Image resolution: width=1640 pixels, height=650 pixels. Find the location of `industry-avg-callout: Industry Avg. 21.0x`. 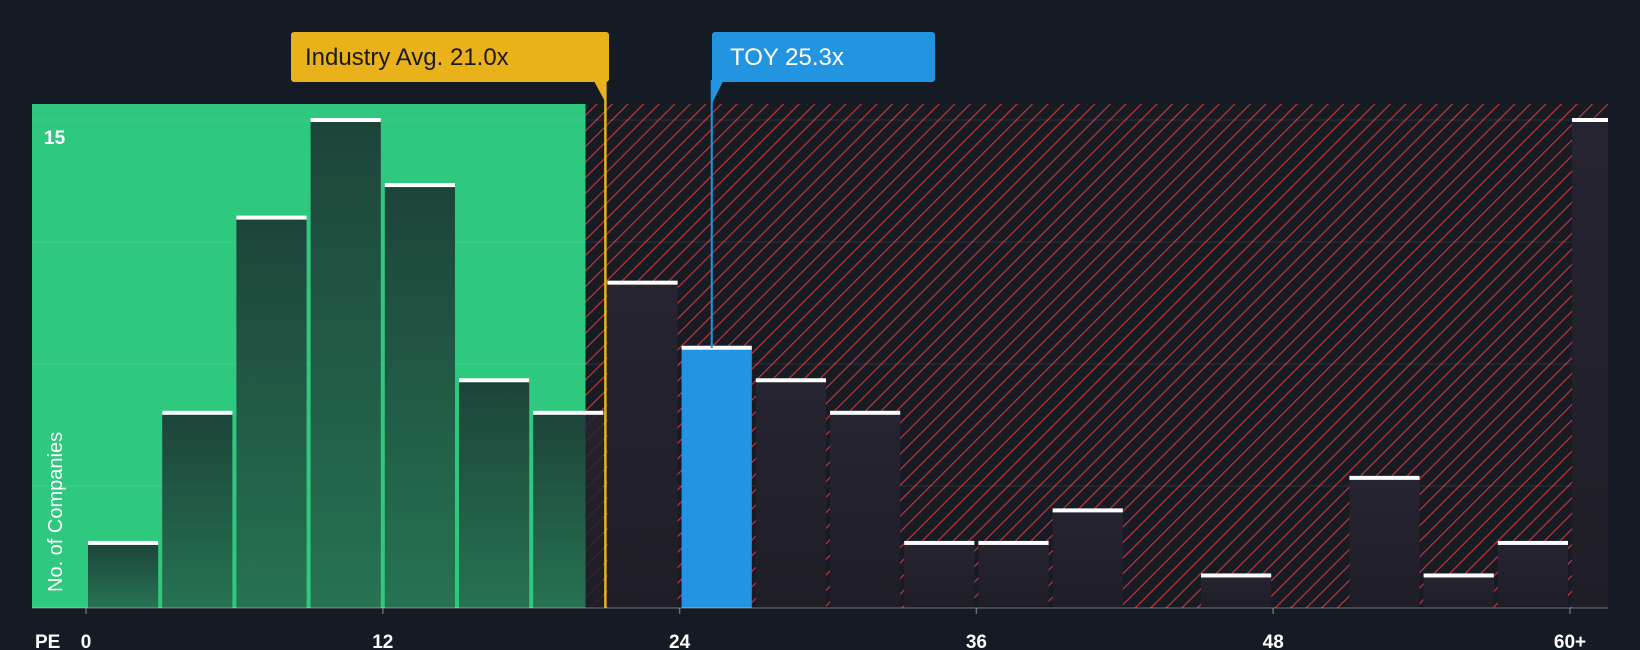

industry-avg-callout: Industry Avg. 21.0x is located at coordinates (450, 68).